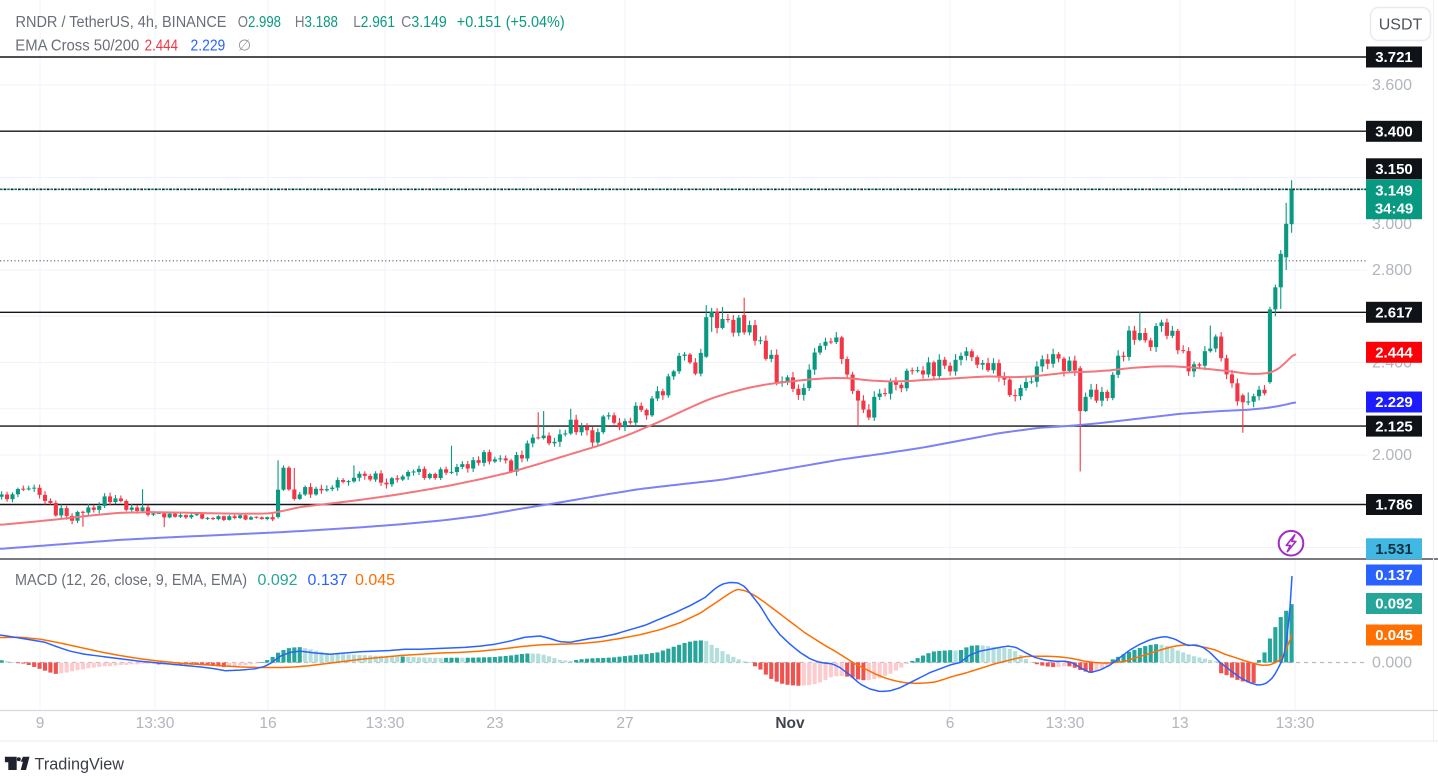 The width and height of the screenshot is (1438, 777). Describe the element at coordinates (535, 22) in the screenshot. I see `svg-text: (+5.04%)` at that location.